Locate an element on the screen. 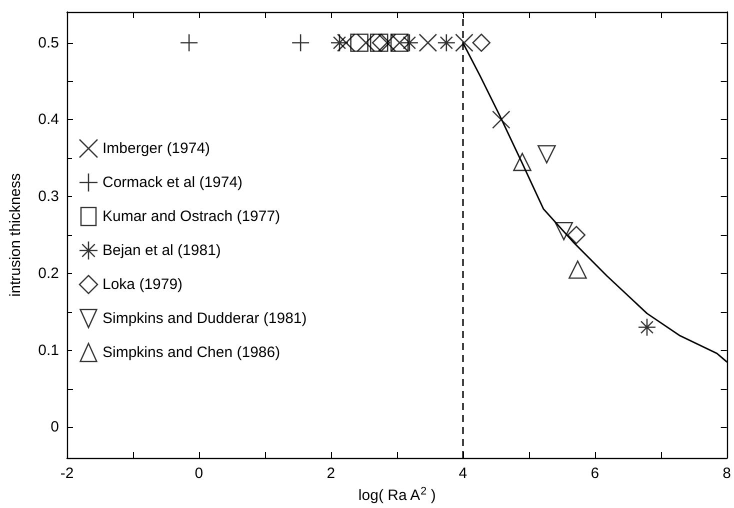 The height and width of the screenshot is (508, 734). y-tick-label: 0.1 is located at coordinates (48, 350).